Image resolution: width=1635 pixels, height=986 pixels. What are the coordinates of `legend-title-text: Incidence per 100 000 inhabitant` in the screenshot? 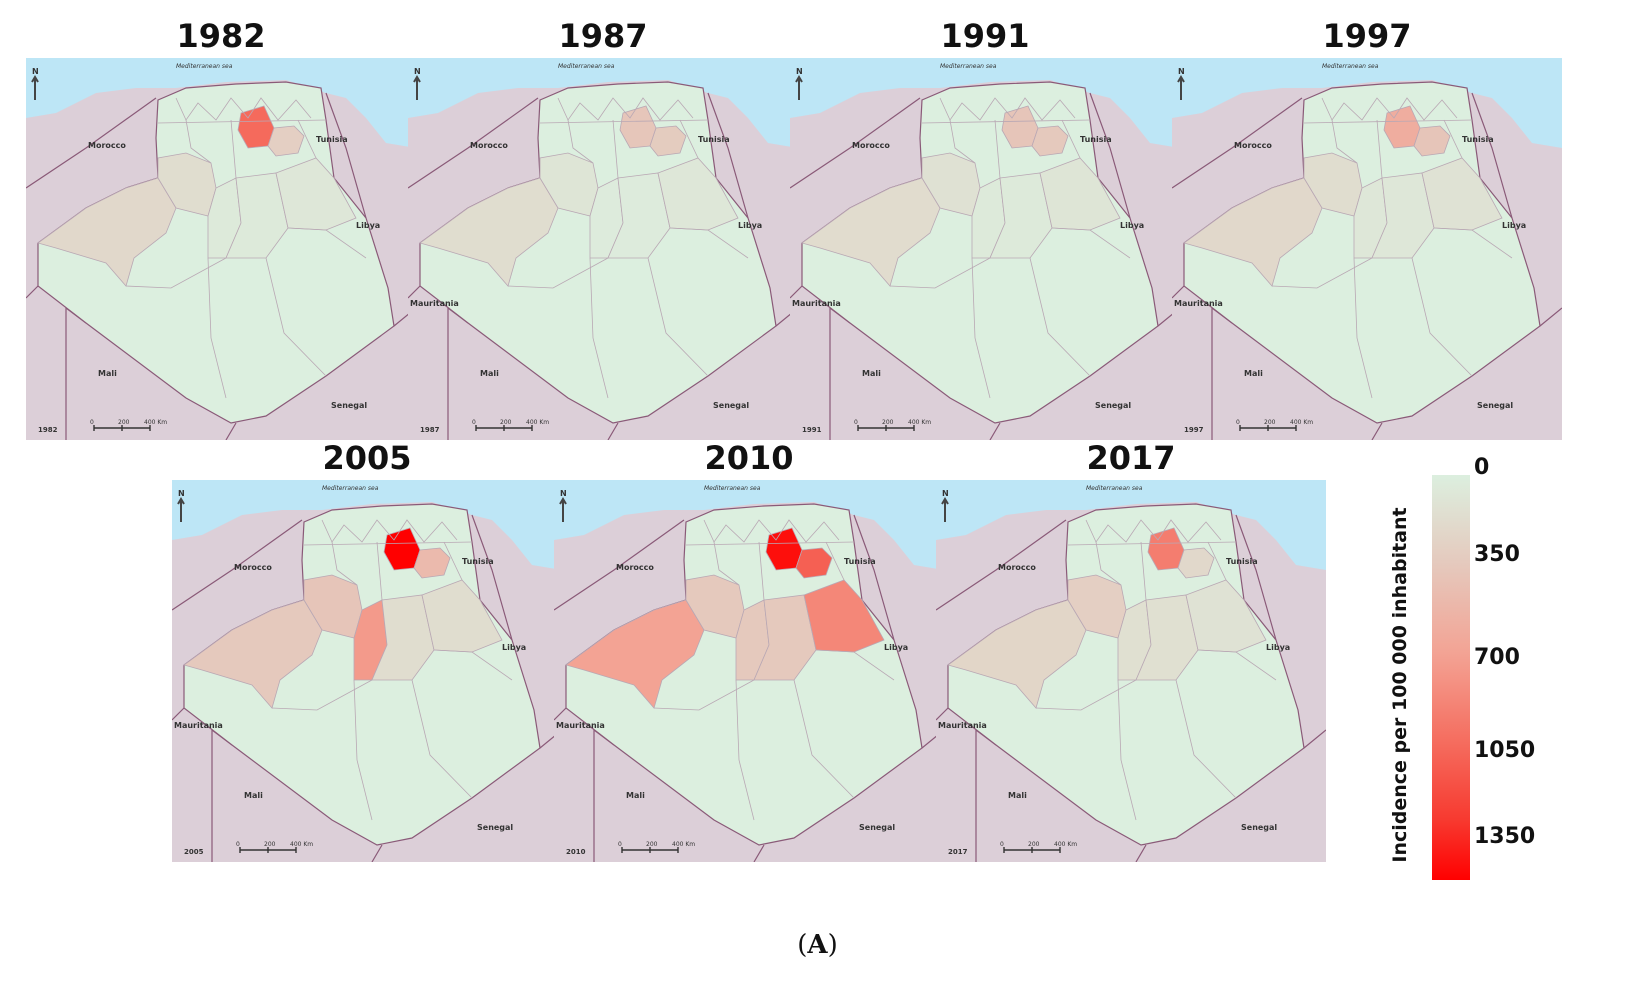 It's located at (1400, 684).